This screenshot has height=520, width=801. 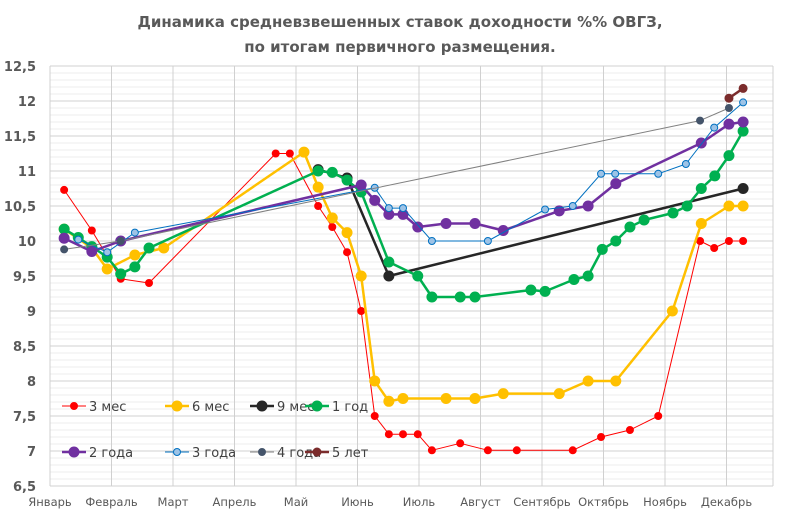 What do you see at coordinates (50, 502) in the screenshot?
I see `x-tick-label: Январь` at bounding box center [50, 502].